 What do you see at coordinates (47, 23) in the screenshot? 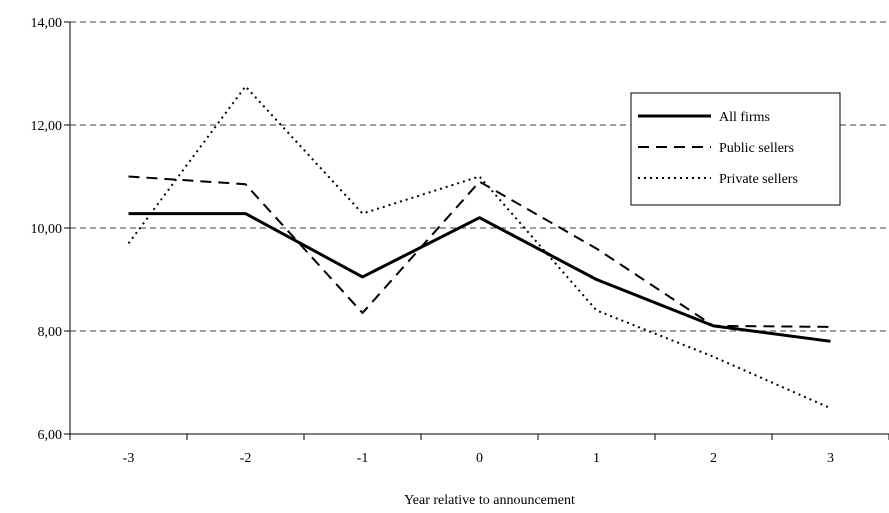
I see `y-tick-label: 14,00` at bounding box center [47, 23].